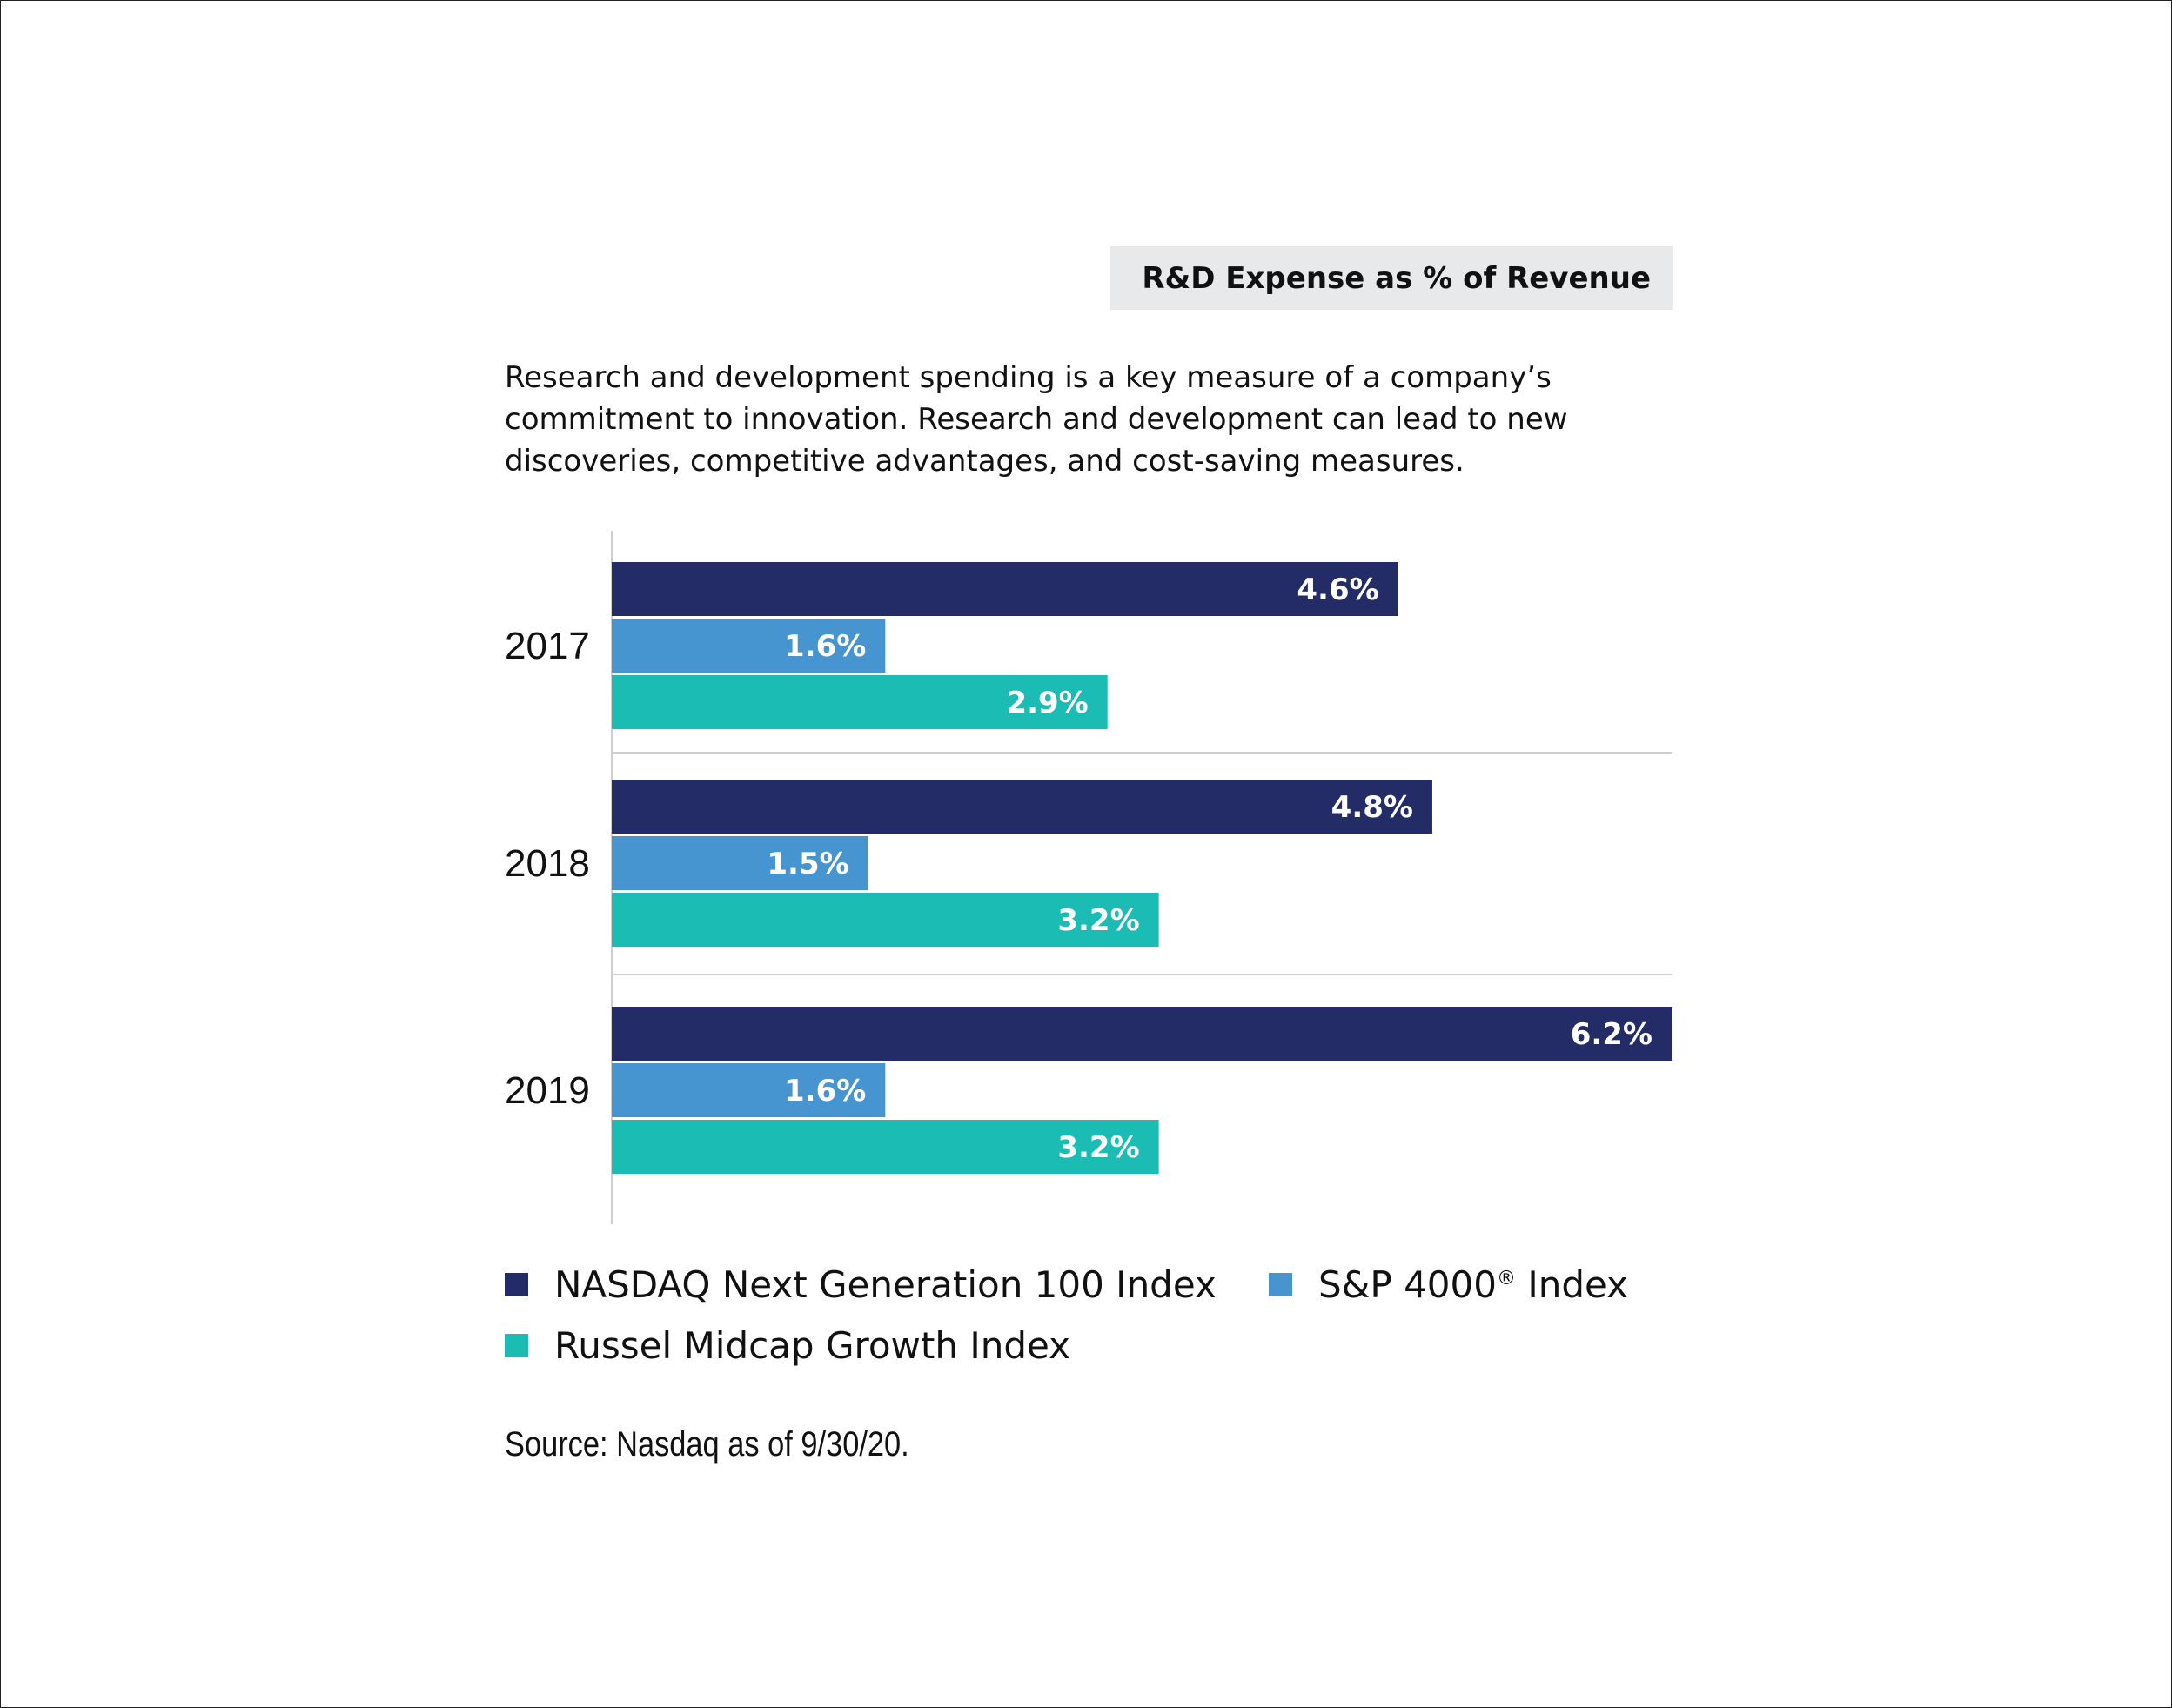 This screenshot has width=2172, height=1708. Describe the element at coordinates (707, 1445) in the screenshot. I see `source-note: Source: Nasdaq as of 9/30/20.` at that location.